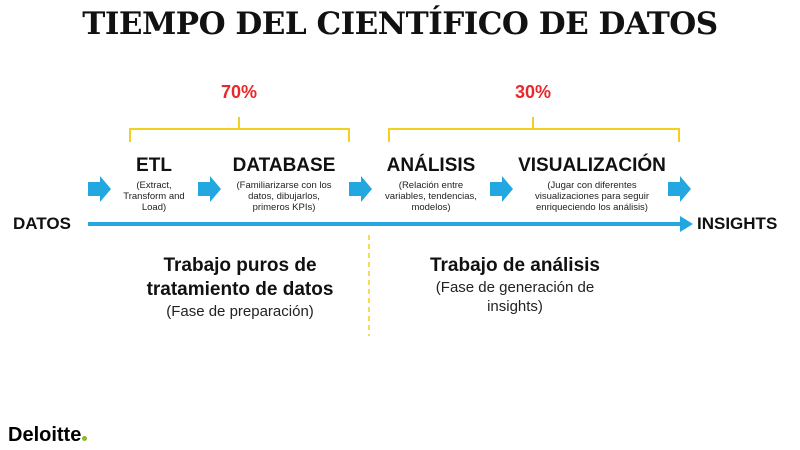 The height and width of the screenshot is (450, 800). What do you see at coordinates (42, 223) in the screenshot?
I see `flow-start-label: DATOS` at bounding box center [42, 223].